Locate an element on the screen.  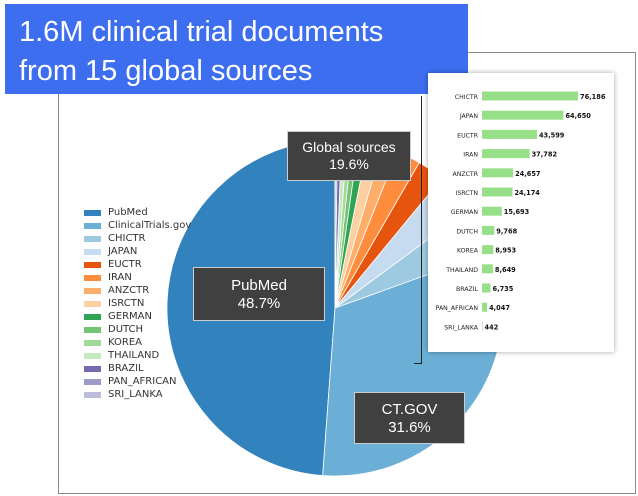
legend-entry-dutch: DUTCH is located at coordinates (137, 329).